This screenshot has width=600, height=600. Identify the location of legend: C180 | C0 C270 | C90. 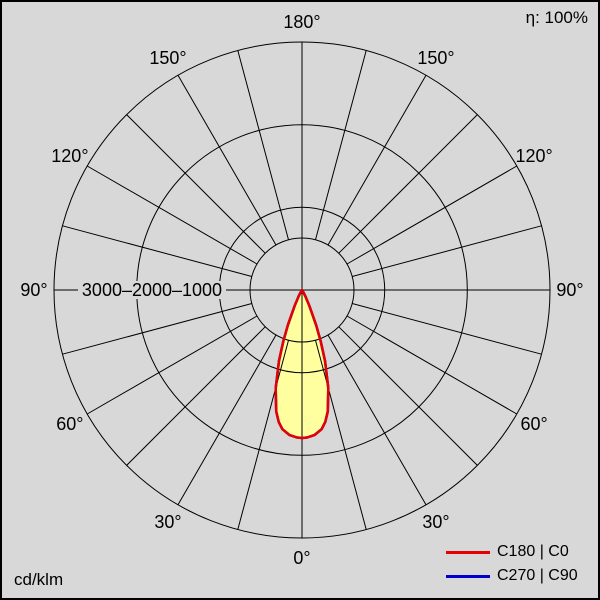
(512, 564).